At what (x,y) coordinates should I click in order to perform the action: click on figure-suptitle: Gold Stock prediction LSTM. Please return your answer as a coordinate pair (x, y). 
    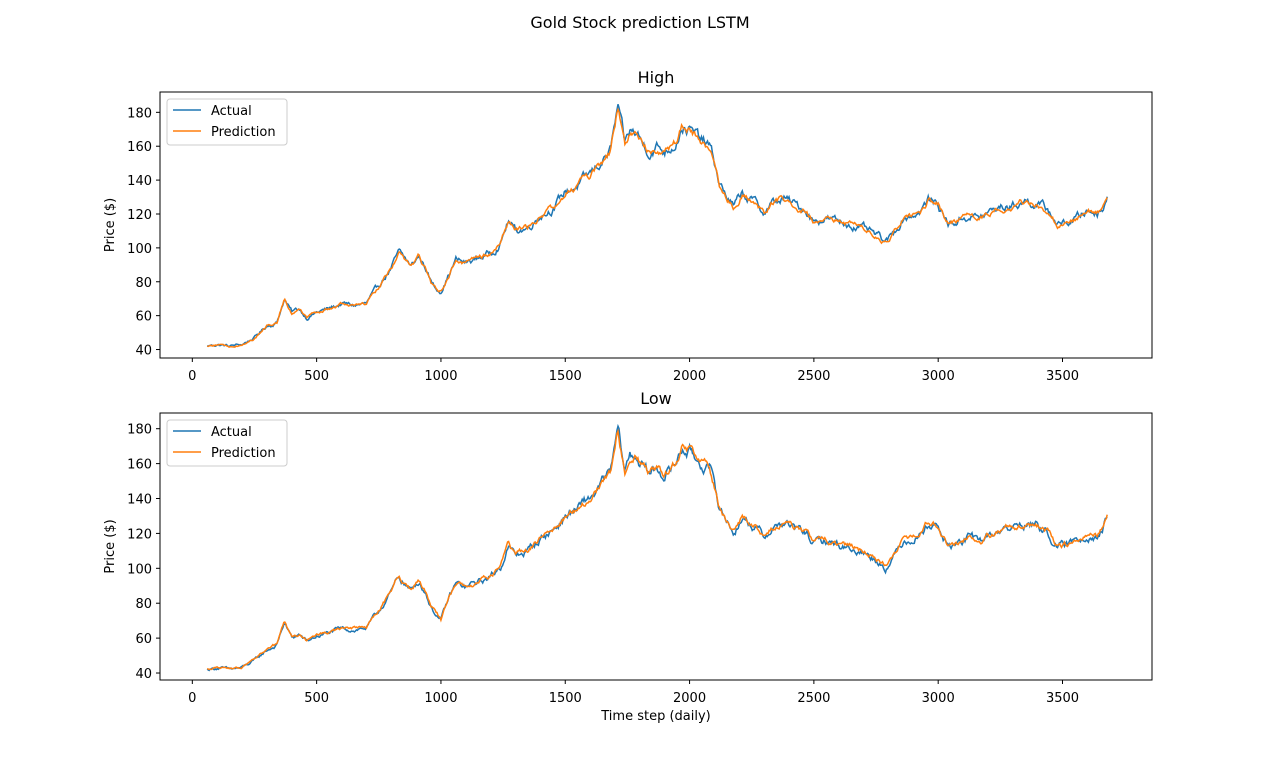
    Looking at the image, I should click on (639, 22).